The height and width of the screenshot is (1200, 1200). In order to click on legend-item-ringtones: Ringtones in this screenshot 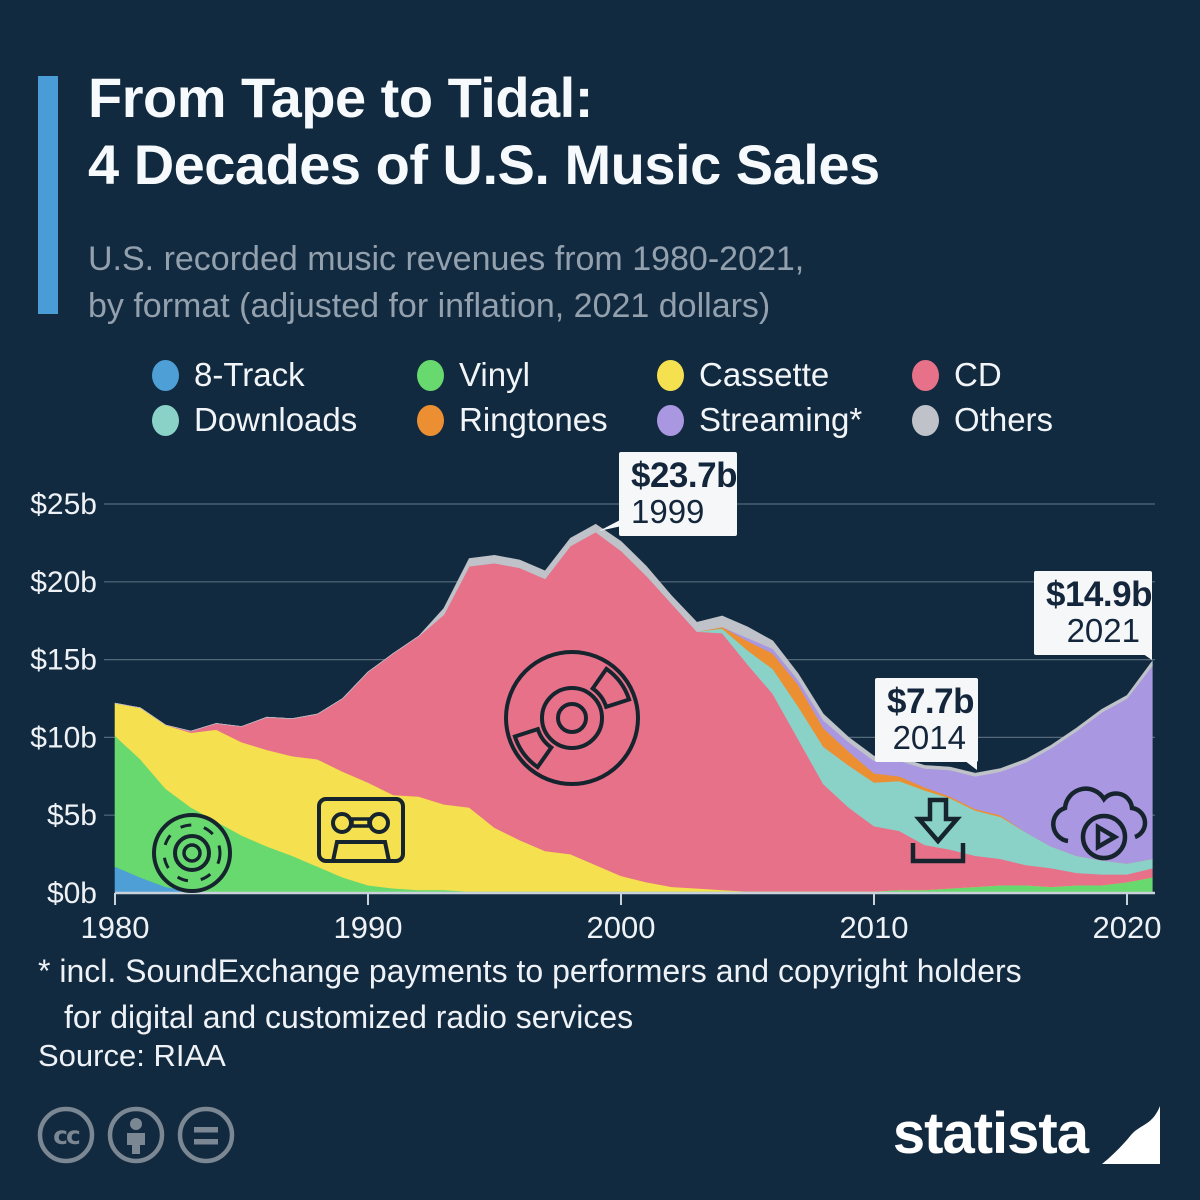, I will do `click(512, 419)`.